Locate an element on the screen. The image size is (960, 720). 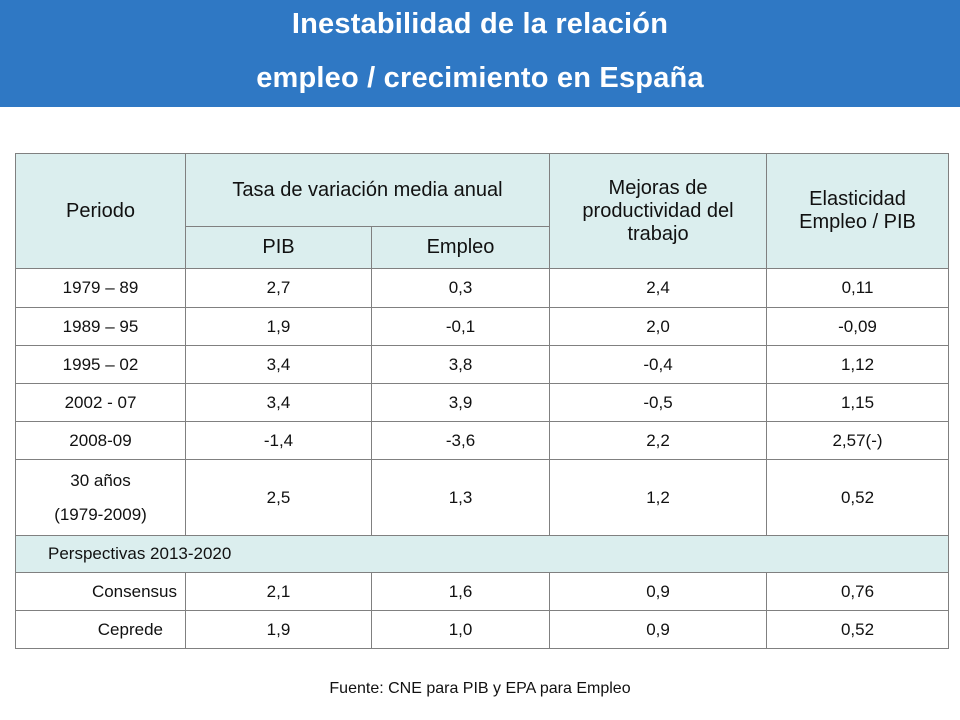
header-tasa-variacion: Tasa de variación media anual is located at coordinates (367, 190).